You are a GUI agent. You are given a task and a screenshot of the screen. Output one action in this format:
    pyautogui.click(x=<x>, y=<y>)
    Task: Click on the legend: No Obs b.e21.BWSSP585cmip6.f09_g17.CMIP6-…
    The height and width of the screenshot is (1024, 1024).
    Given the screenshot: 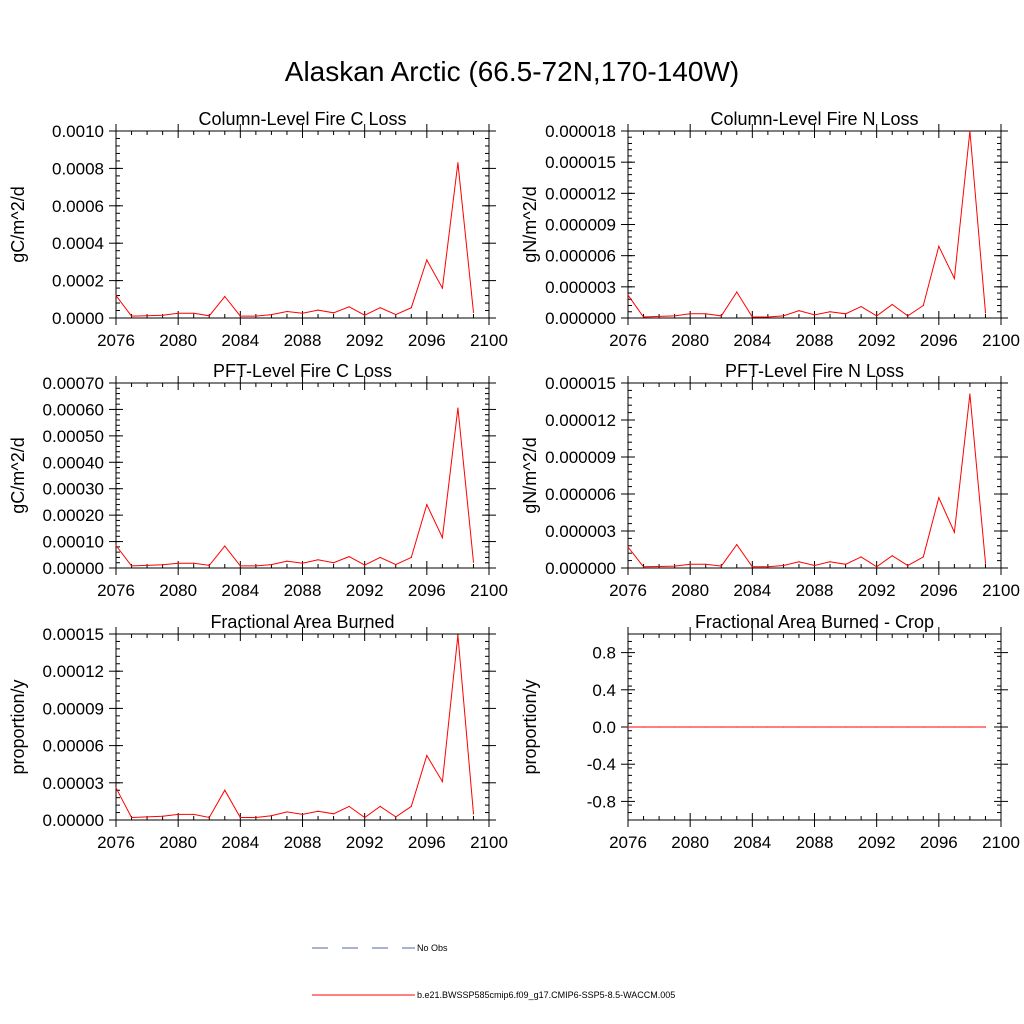 What is the action you would take?
    pyautogui.click(x=493, y=971)
    